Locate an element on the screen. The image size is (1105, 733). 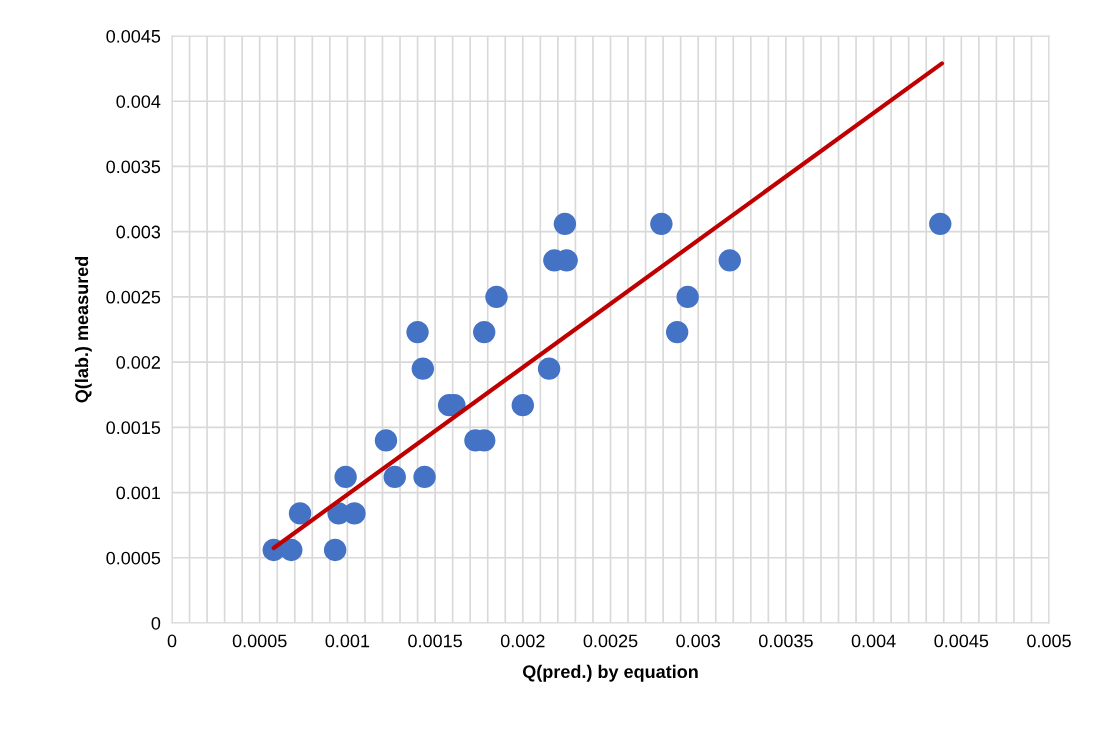
y-axis-title: Q(lab.) measured is located at coordinates (83, 329).